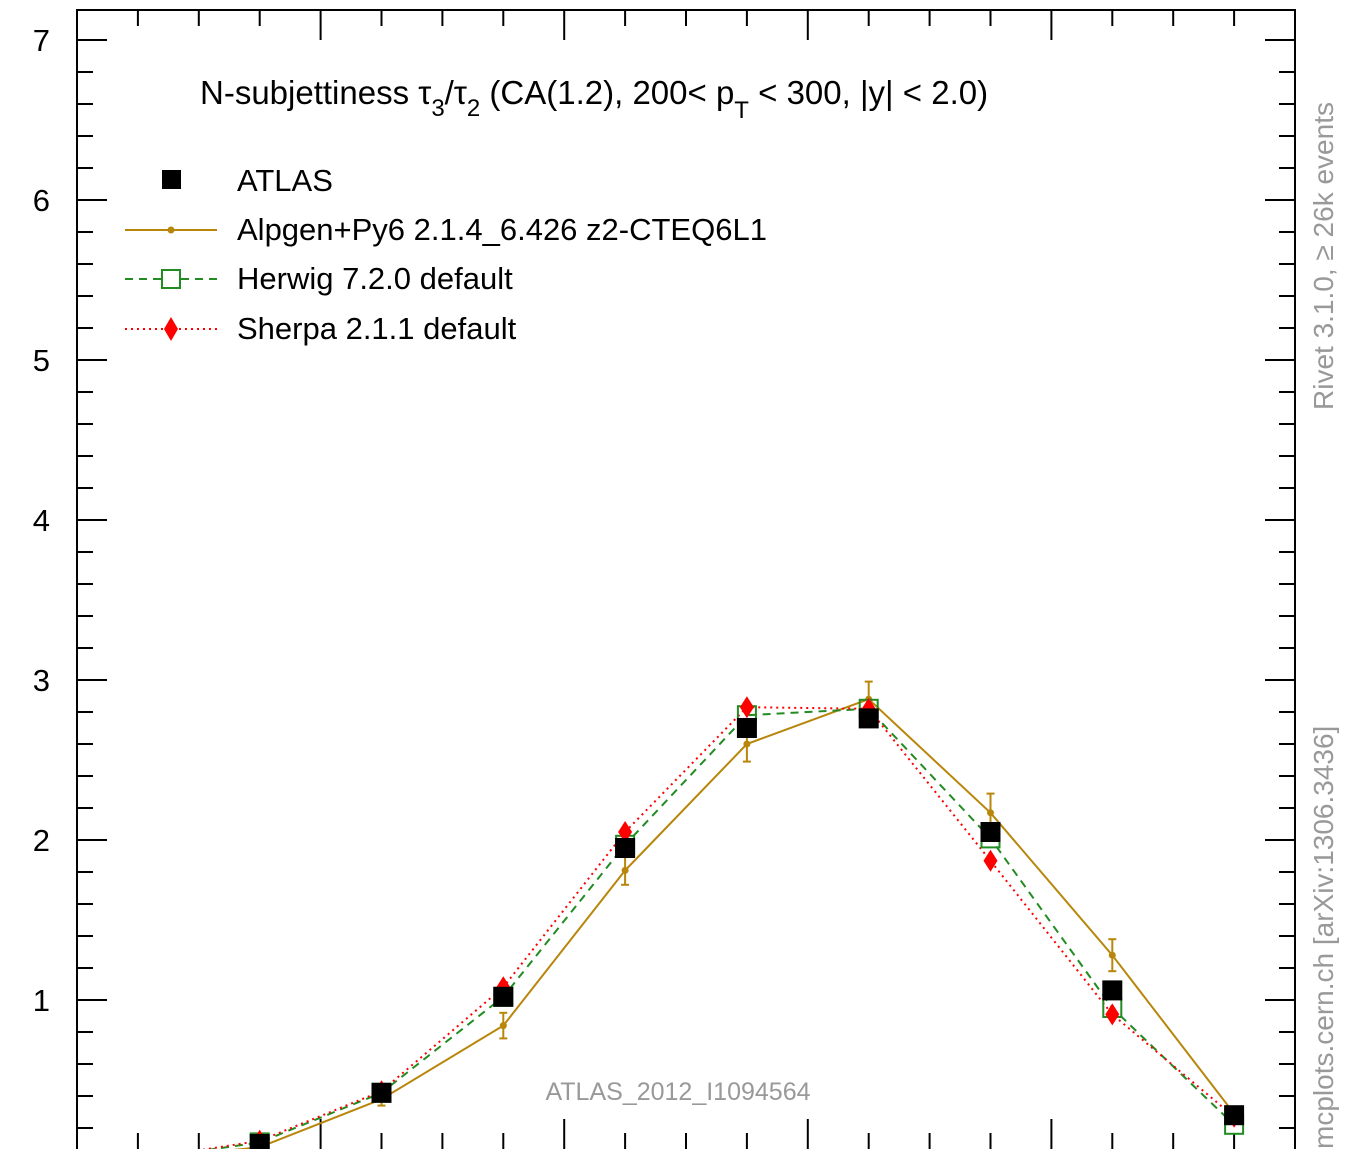 The height and width of the screenshot is (1149, 1351). I want to click on y-tick-label: 2, so click(41, 840).